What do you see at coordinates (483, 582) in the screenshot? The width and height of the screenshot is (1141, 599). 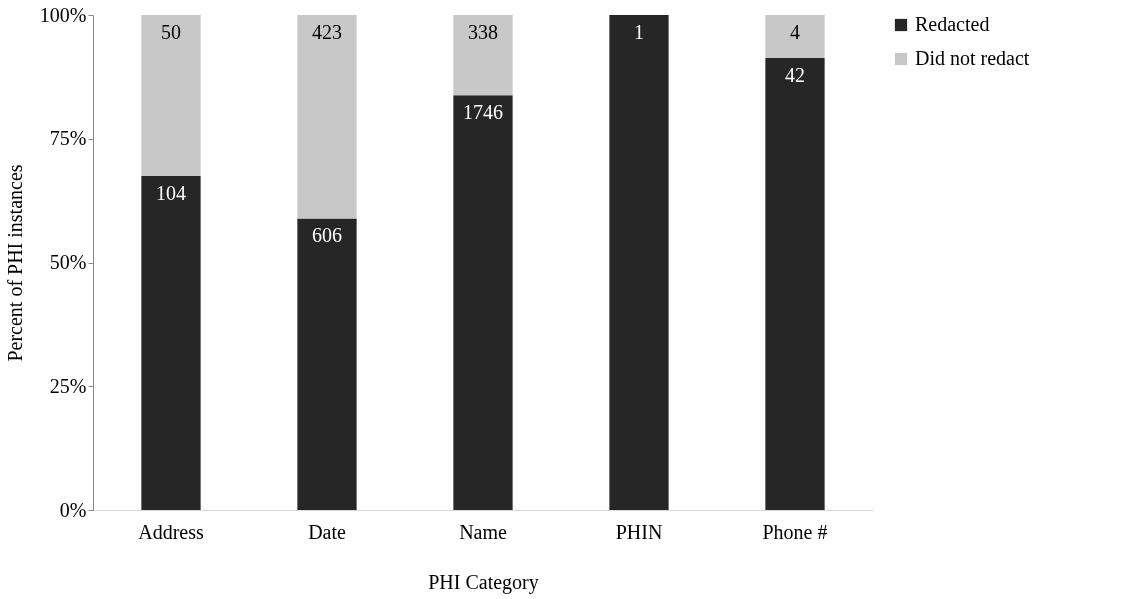 I see `x-axis-title: PHI Category` at bounding box center [483, 582].